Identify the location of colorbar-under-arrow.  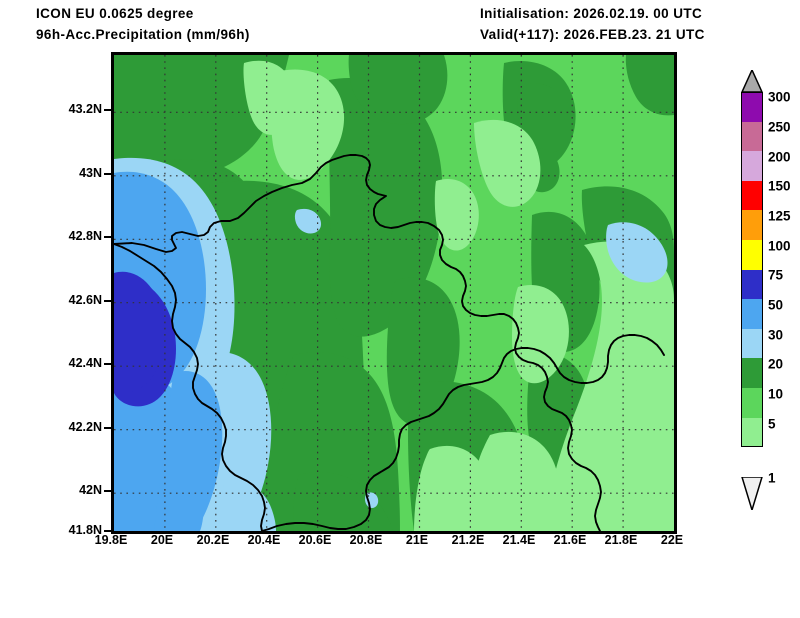
(752, 493).